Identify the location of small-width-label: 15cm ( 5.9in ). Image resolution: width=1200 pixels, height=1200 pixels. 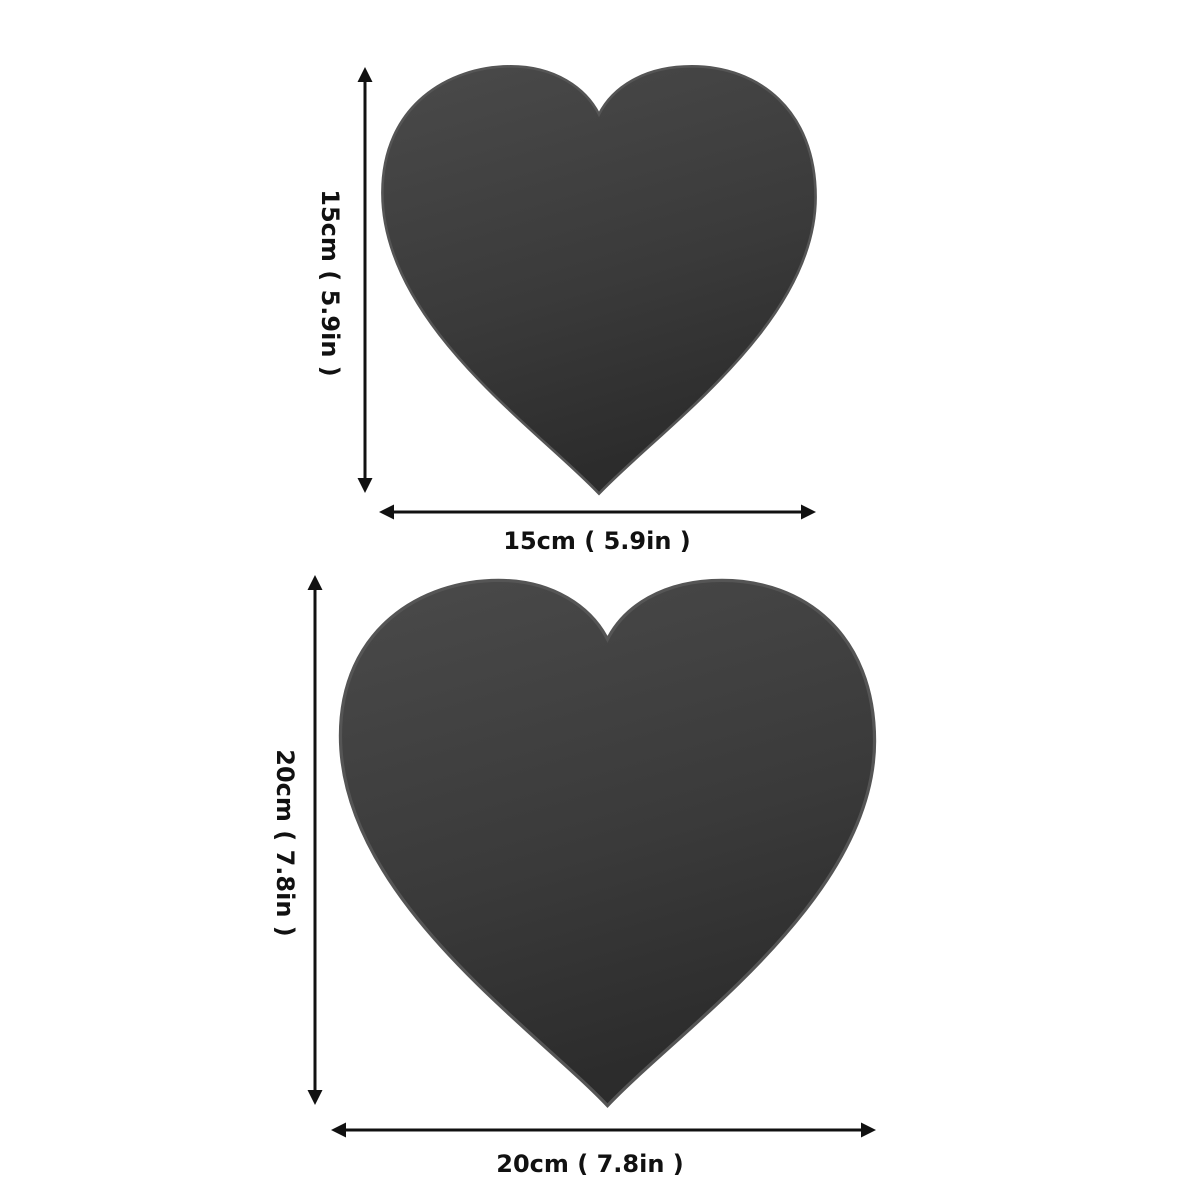
(597, 541).